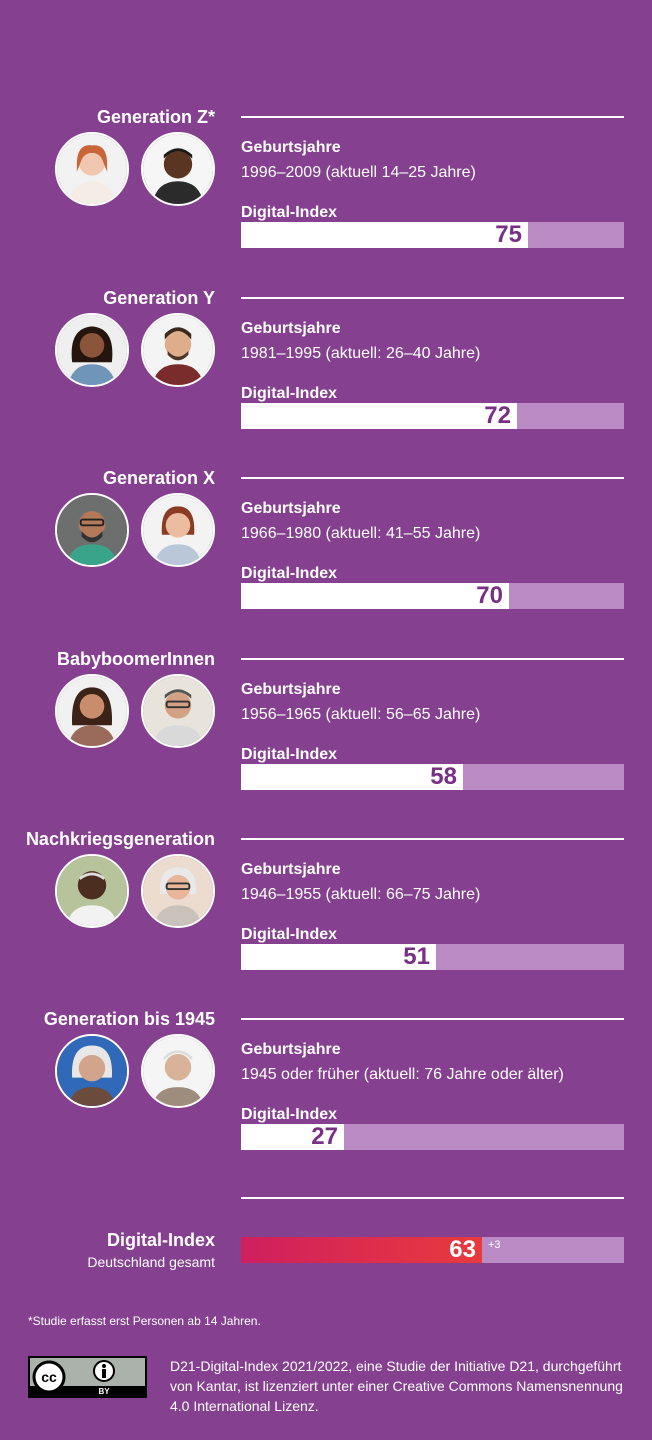 This screenshot has height=1440, width=652. What do you see at coordinates (508, 234) in the screenshot?
I see `bar-value: 75` at bounding box center [508, 234].